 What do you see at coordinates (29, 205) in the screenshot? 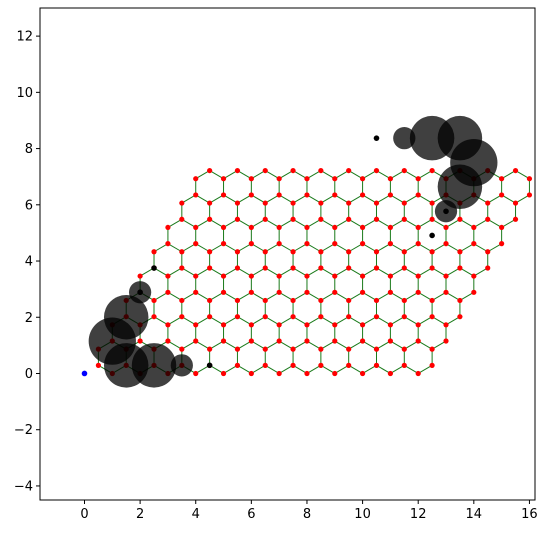
I see `y-tick-label: 6` at bounding box center [29, 205].